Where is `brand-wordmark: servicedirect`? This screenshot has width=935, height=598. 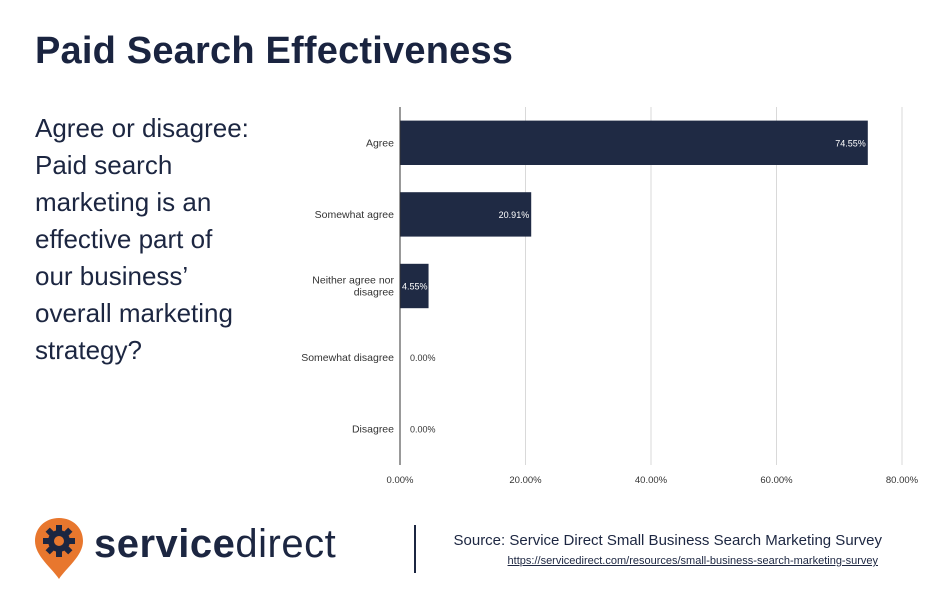 brand-wordmark: servicedirect is located at coordinates (215, 544).